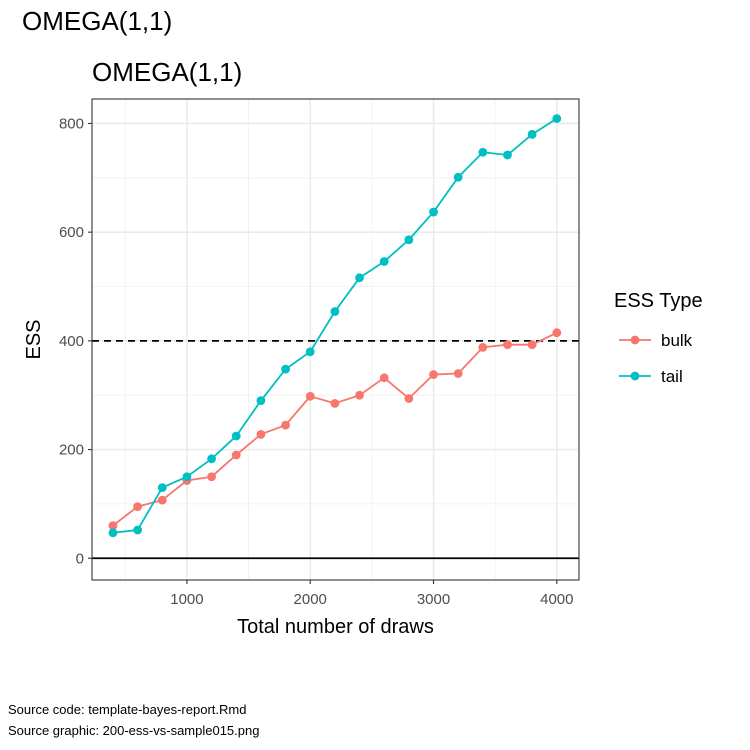 The height and width of the screenshot is (750, 750). Describe the element at coordinates (335, 627) in the screenshot. I see `x-axis-title: Total number of draws` at that location.